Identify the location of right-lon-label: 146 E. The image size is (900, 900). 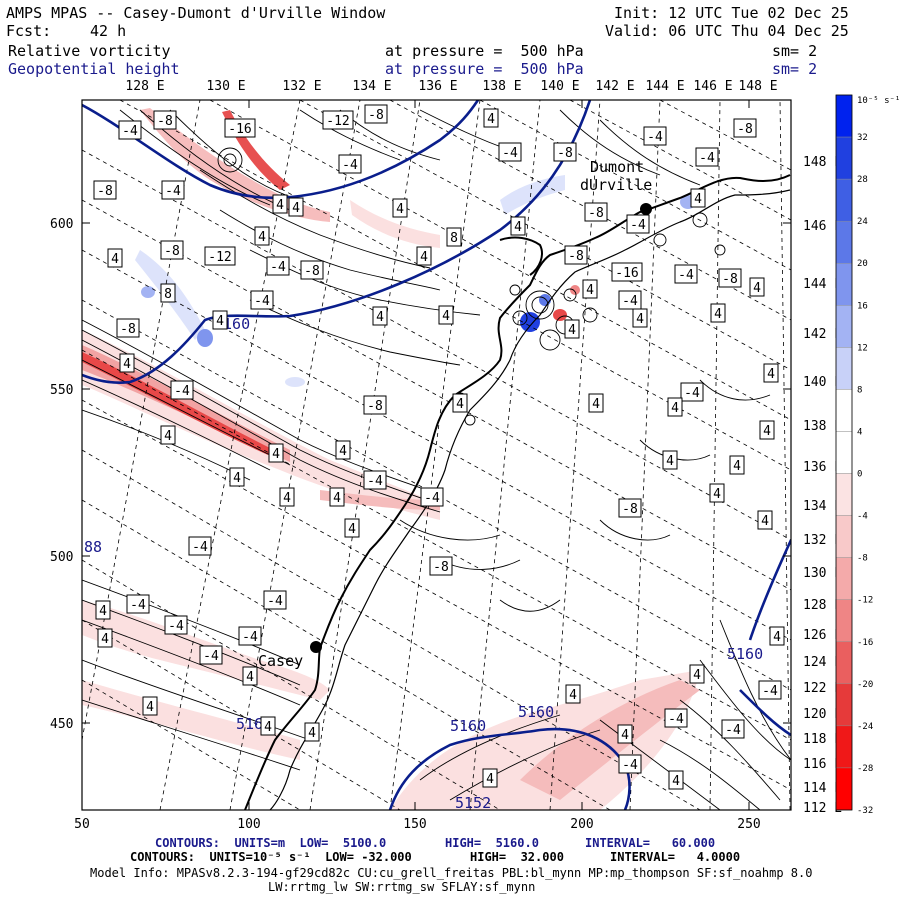
(822, 226).